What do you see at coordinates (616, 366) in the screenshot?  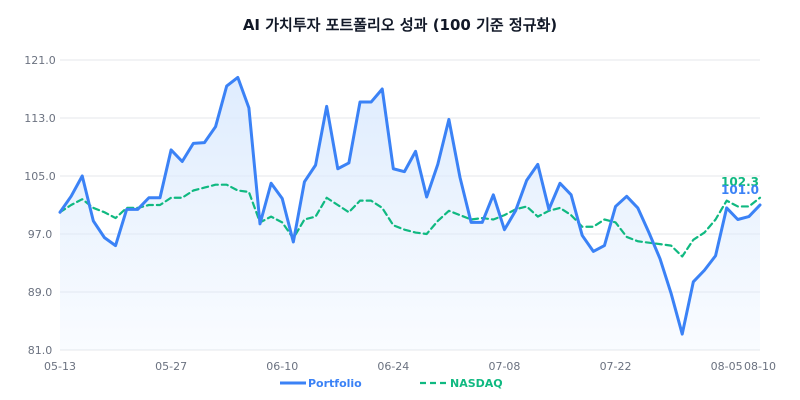 I see `x-tick-label: 07-22` at bounding box center [616, 366].